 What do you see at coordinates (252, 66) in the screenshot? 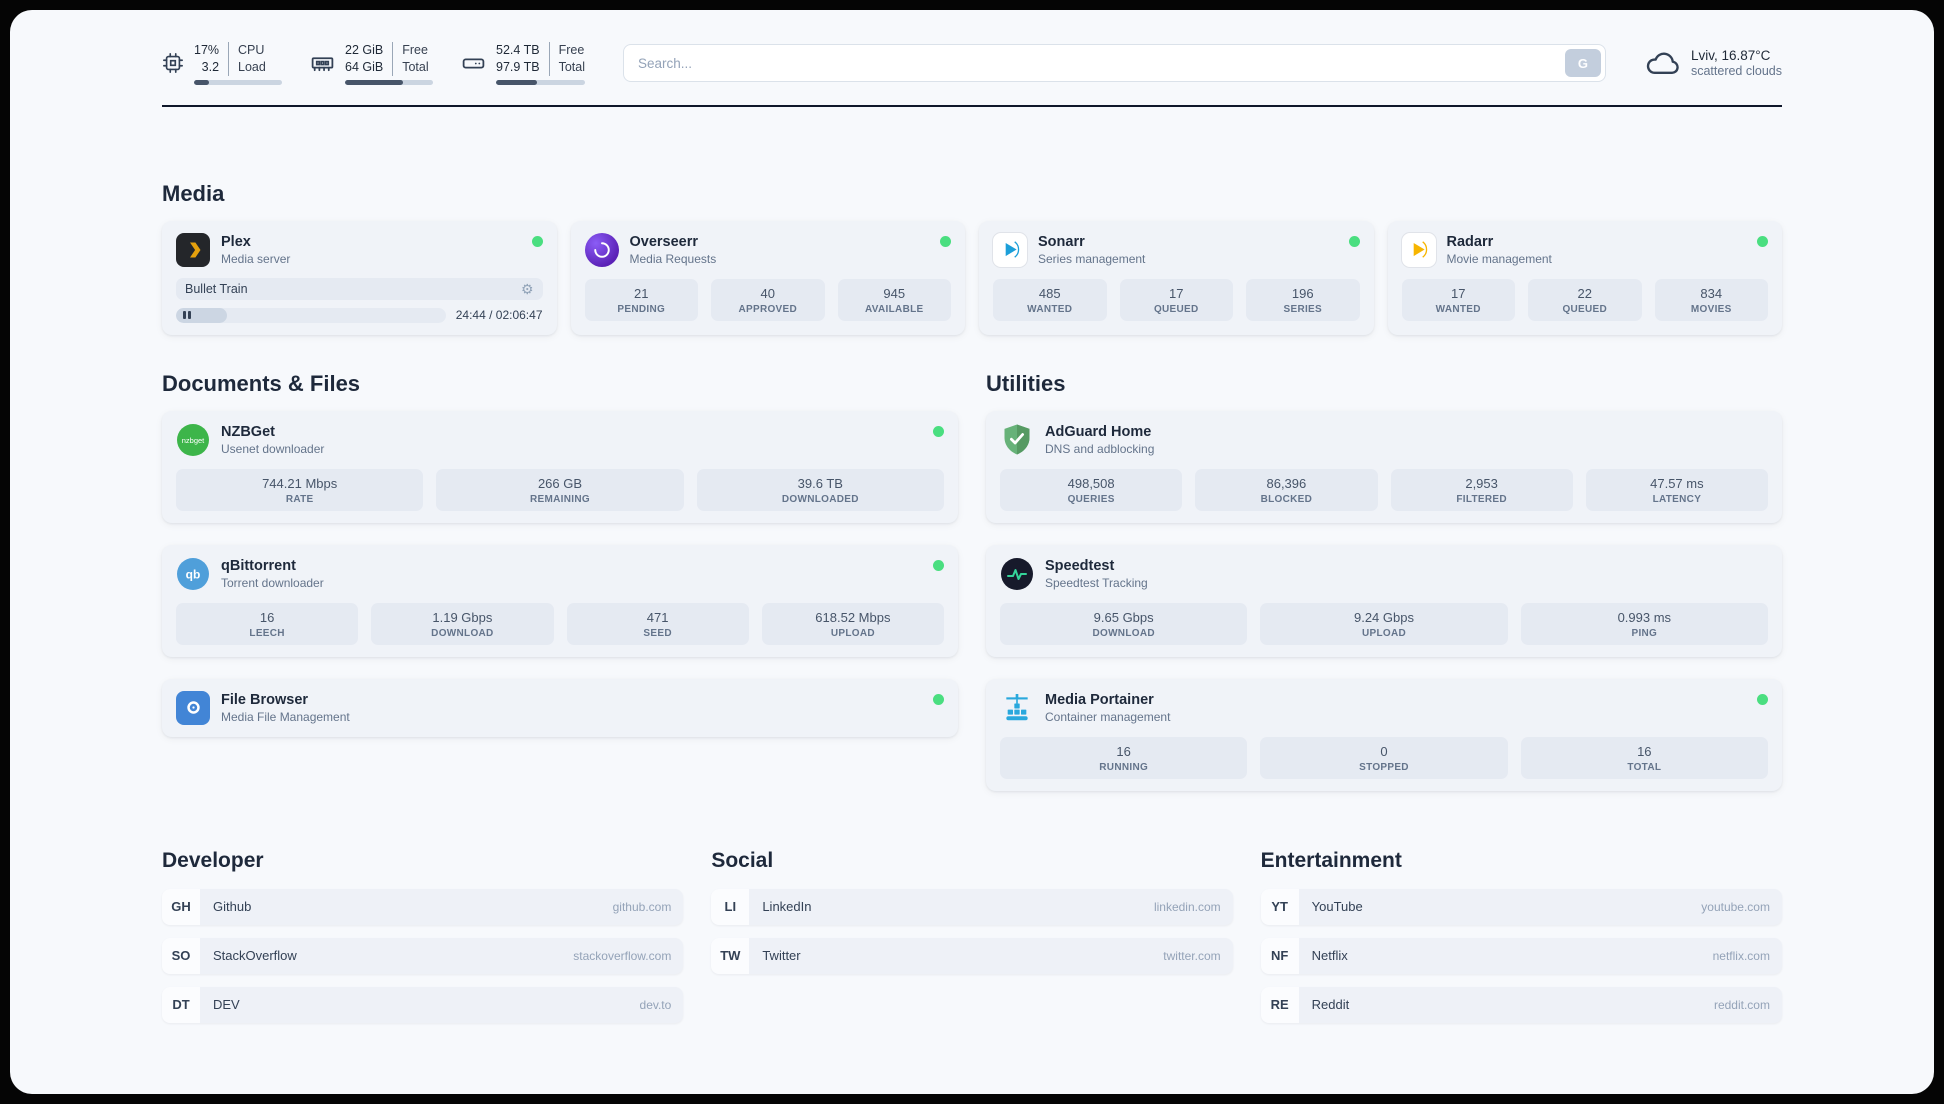
I see `cpu-load-label: Load` at bounding box center [252, 66].